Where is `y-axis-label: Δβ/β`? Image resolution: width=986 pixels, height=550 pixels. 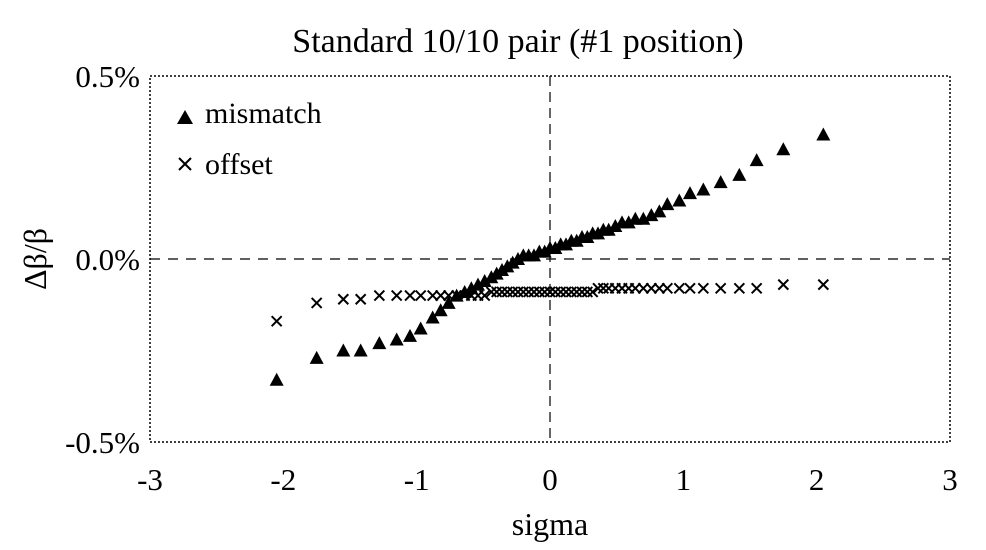 y-axis-label: Δβ/β is located at coordinates (35, 259).